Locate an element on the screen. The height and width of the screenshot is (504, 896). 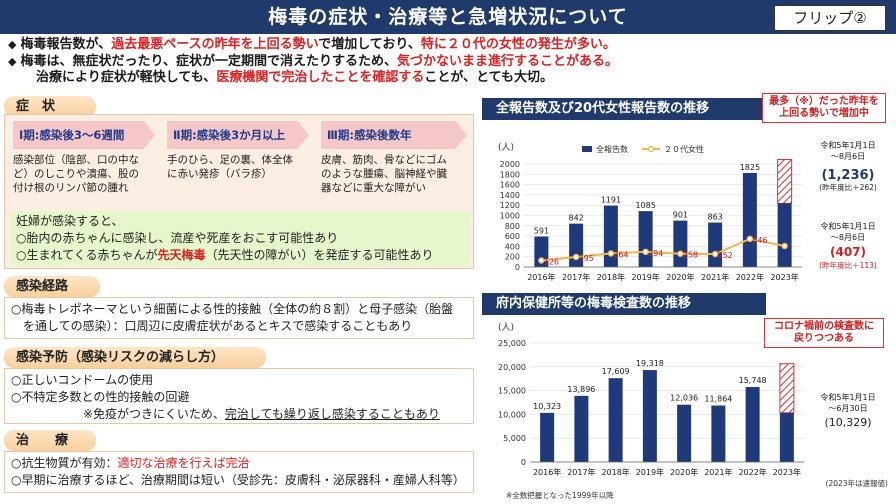
chart2-xtick: 2023年 is located at coordinates (787, 472).